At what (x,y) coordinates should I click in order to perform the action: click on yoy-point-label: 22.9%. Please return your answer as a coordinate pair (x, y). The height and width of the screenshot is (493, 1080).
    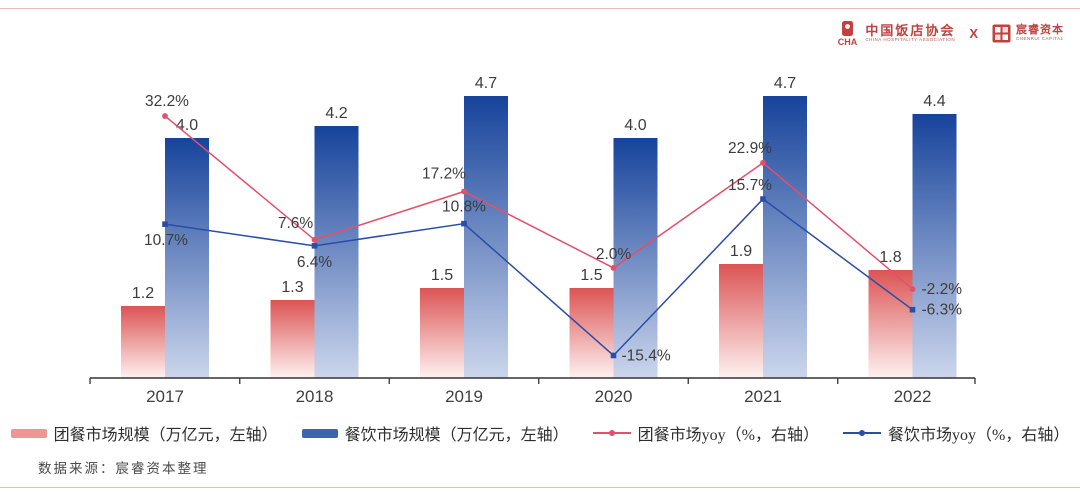
    Looking at the image, I should click on (750, 148).